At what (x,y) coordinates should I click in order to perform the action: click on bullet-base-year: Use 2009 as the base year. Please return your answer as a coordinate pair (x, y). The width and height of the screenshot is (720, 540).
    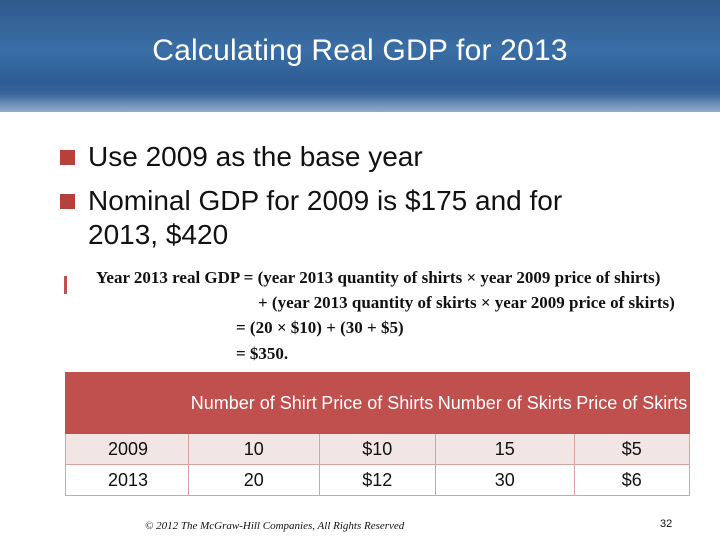
    Looking at the image, I should click on (244, 157).